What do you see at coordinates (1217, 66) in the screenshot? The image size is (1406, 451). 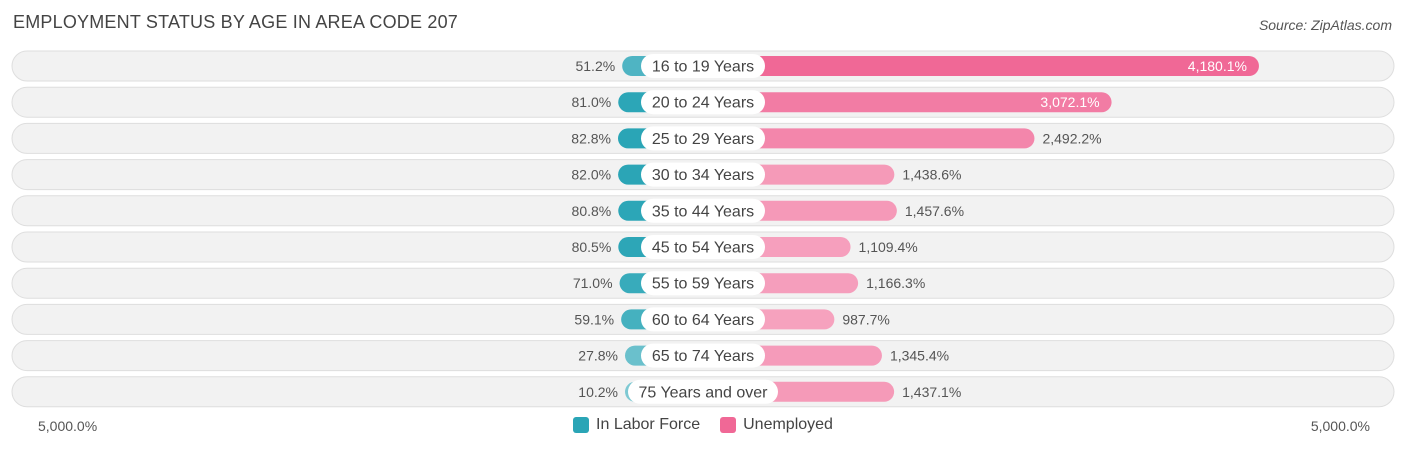 I see `value-label-unemployed: 4,180.1%` at bounding box center [1217, 66].